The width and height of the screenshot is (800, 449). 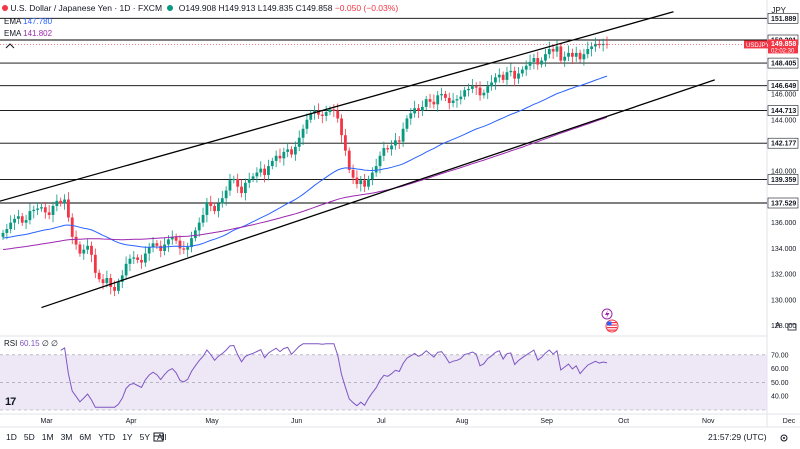 I want to click on ema-legend-2: EMA 141.802, so click(x=28, y=33).